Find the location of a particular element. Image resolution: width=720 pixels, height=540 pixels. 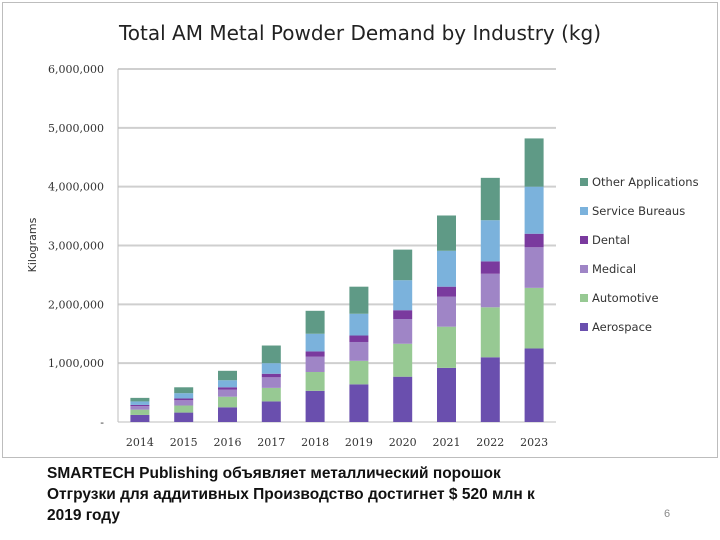

x-tick-label: 2019 is located at coordinates (359, 442).